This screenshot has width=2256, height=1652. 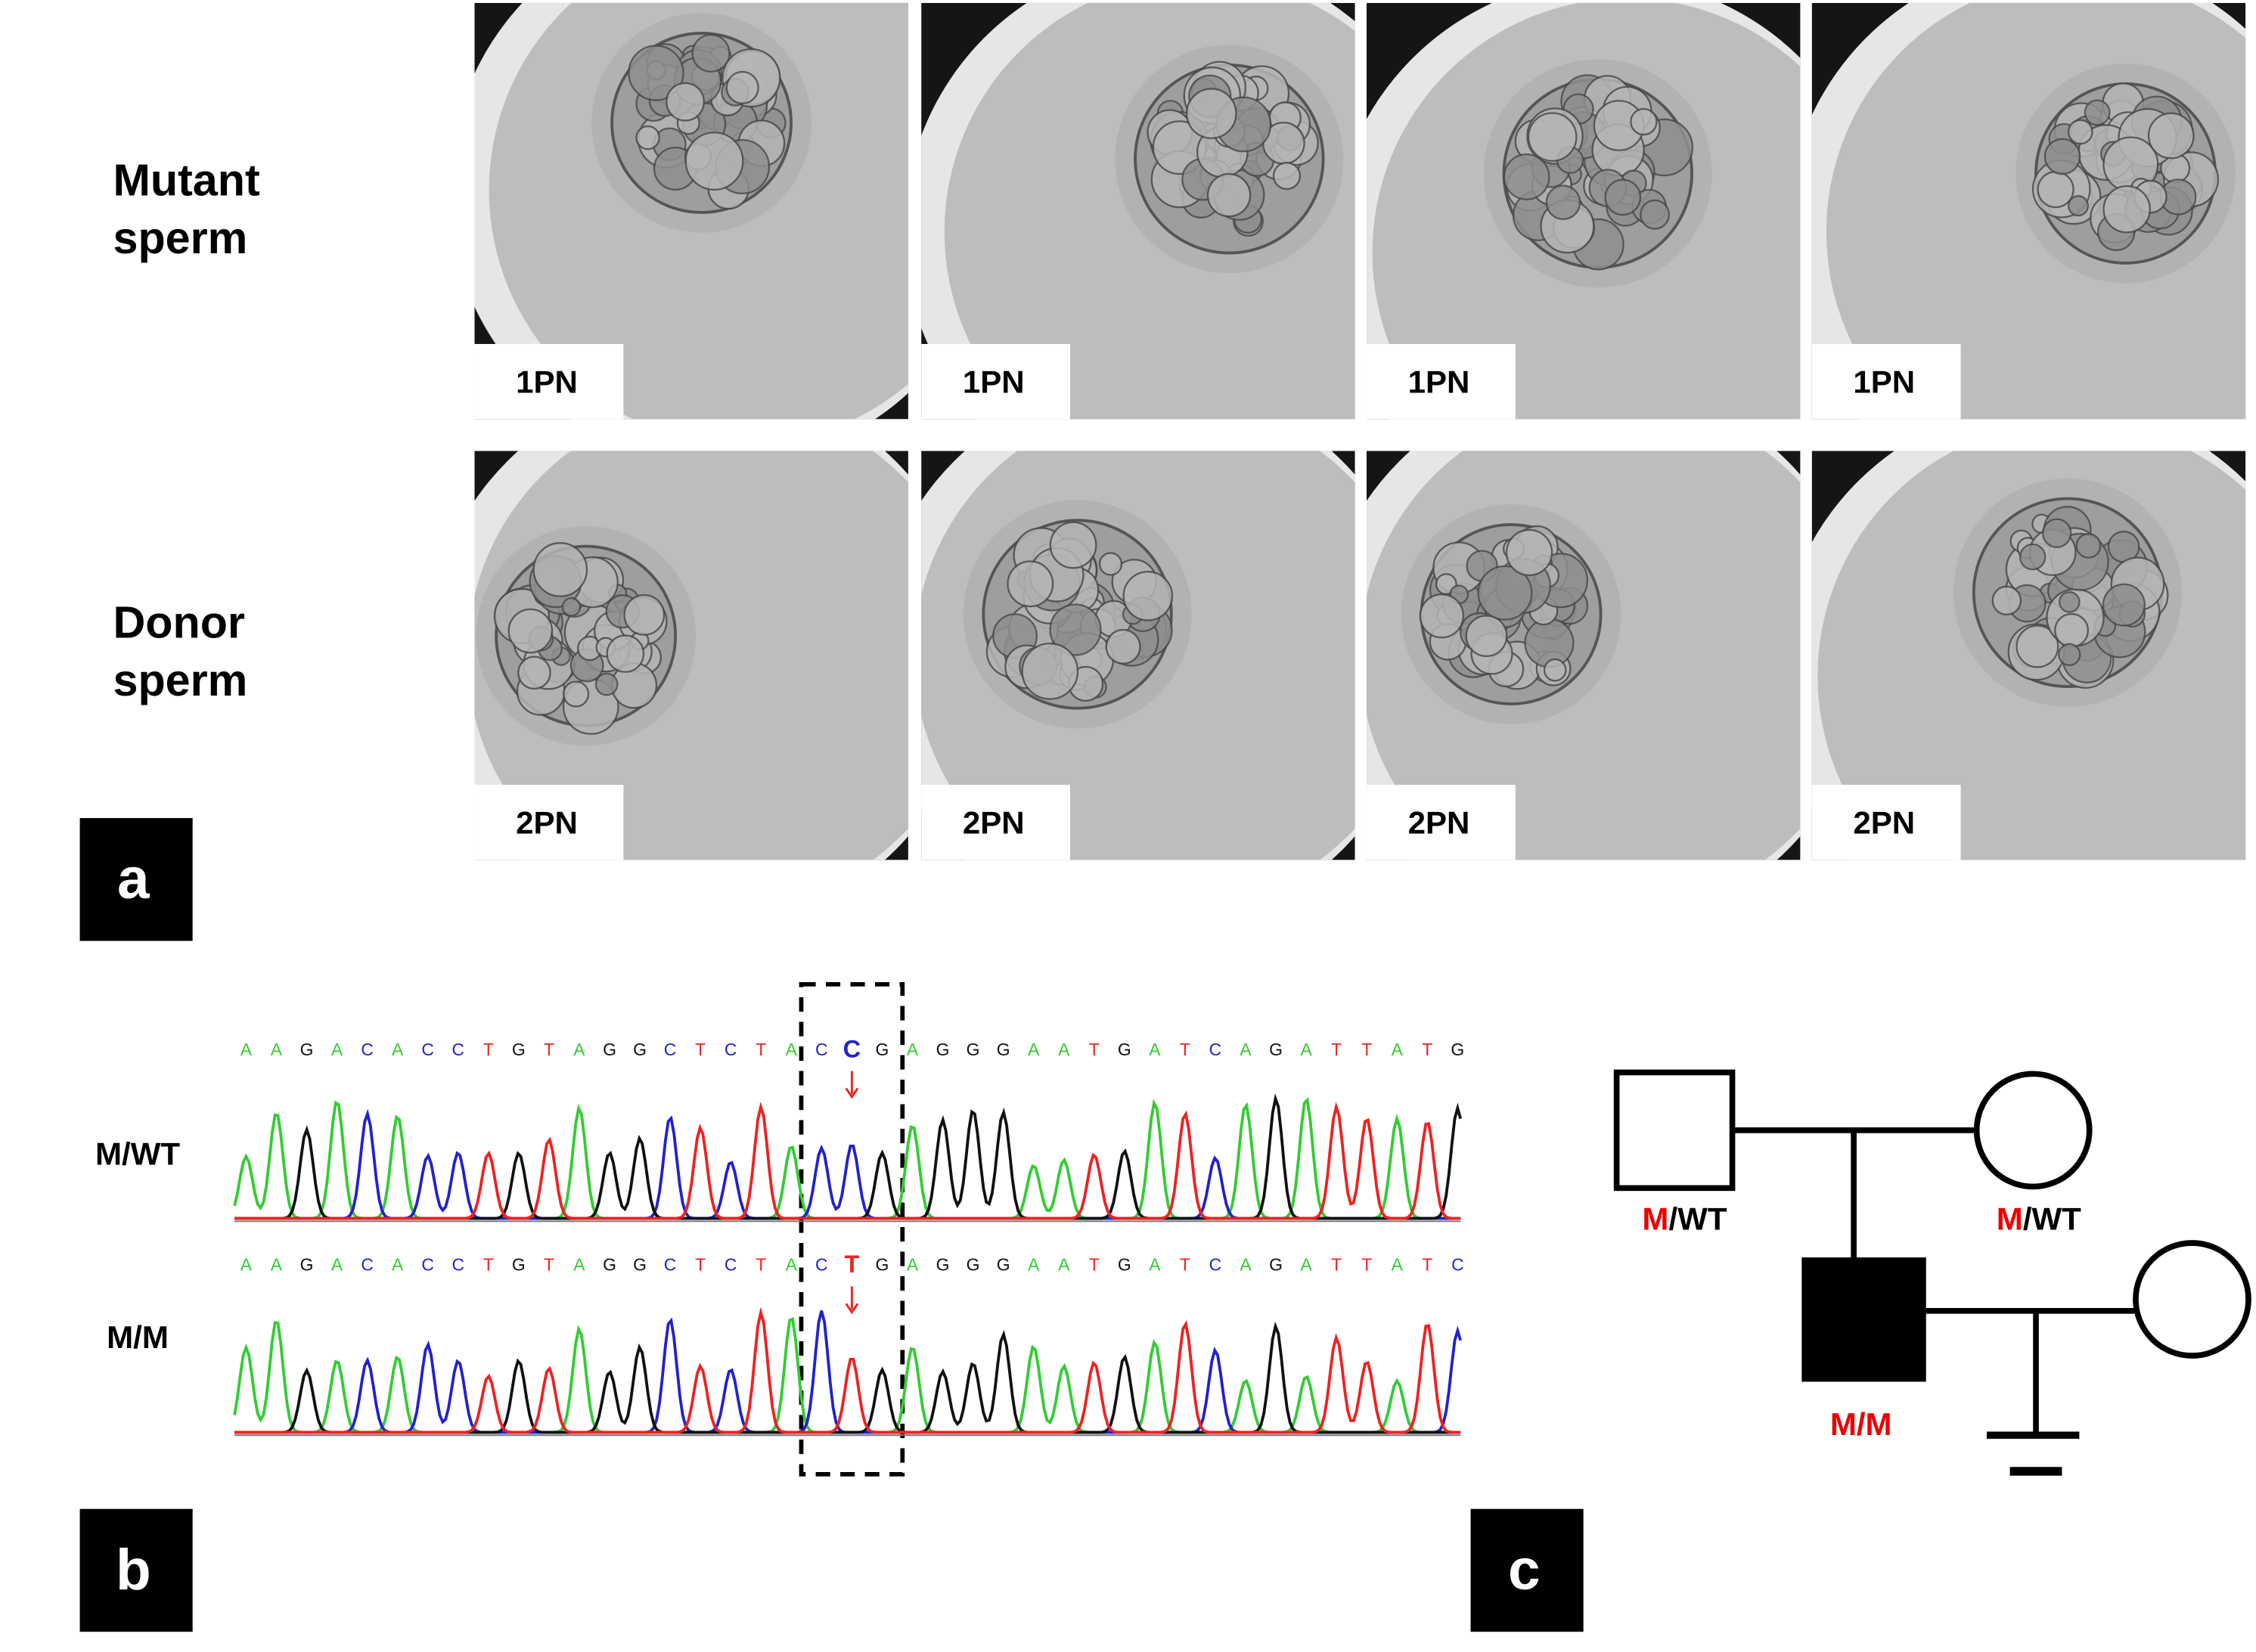 What do you see at coordinates (180, 238) in the screenshot?
I see `row-label: sperm` at bounding box center [180, 238].